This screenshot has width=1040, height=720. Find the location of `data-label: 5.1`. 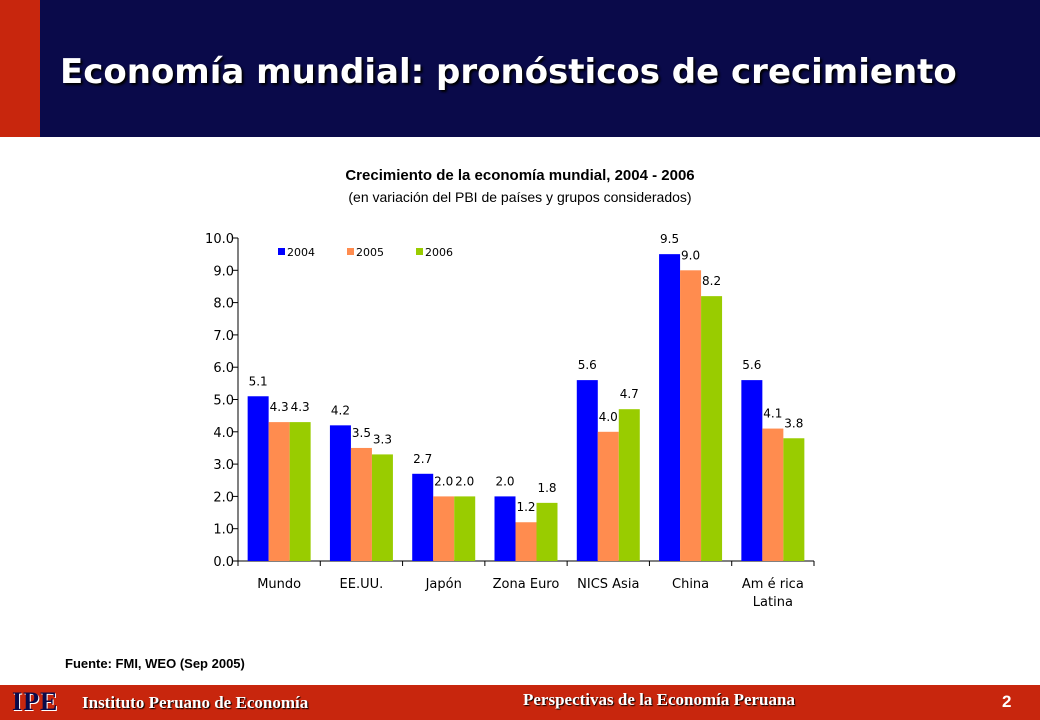

data-label: 5.1 is located at coordinates (258, 381).